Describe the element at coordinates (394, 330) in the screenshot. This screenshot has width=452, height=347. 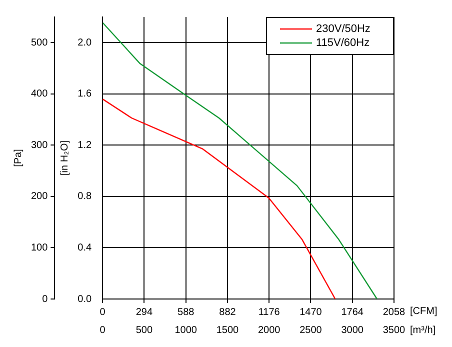
I see `x2-tick-label: 3500` at that location.